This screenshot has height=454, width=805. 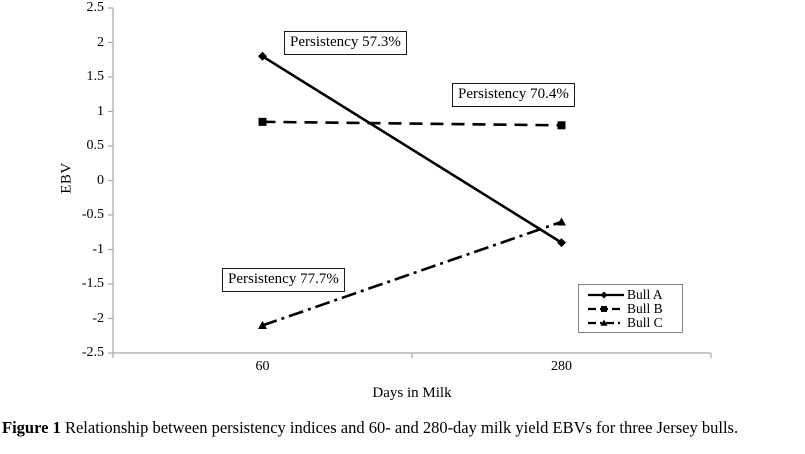 What do you see at coordinates (98, 318) in the screenshot?
I see `y-tick-label: -2` at bounding box center [98, 318].